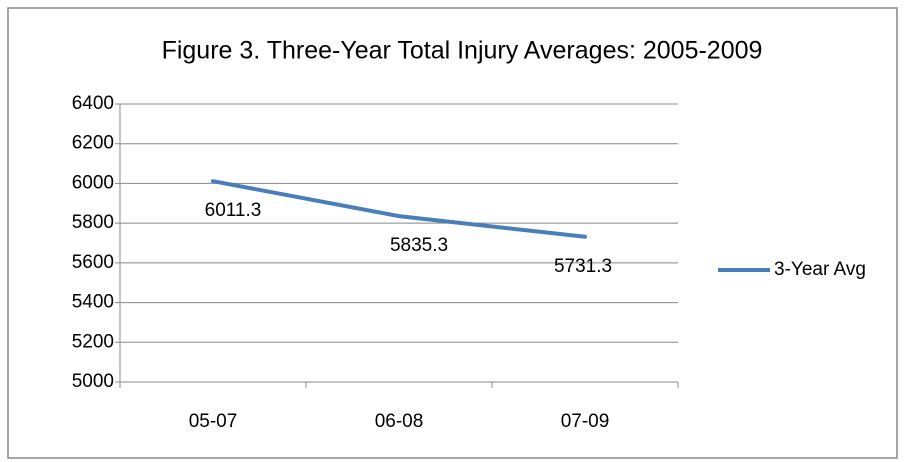  Describe the element at coordinates (93, 341) in the screenshot. I see `y-tick-label: 5200` at that location.